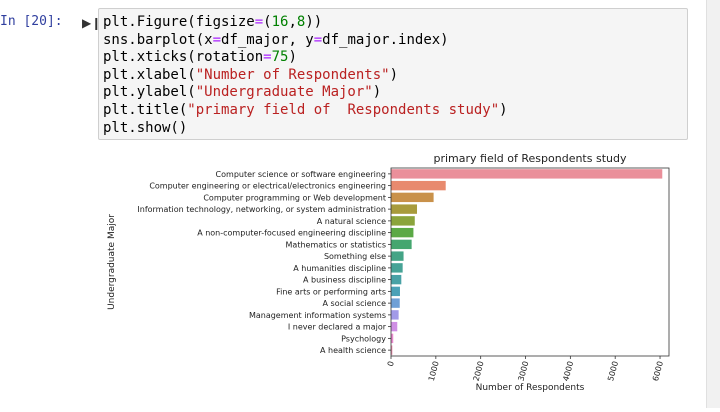 The image size is (720, 412). I want to click on code-line: plt.xlabel("Number of Respondents"), so click(251, 74).